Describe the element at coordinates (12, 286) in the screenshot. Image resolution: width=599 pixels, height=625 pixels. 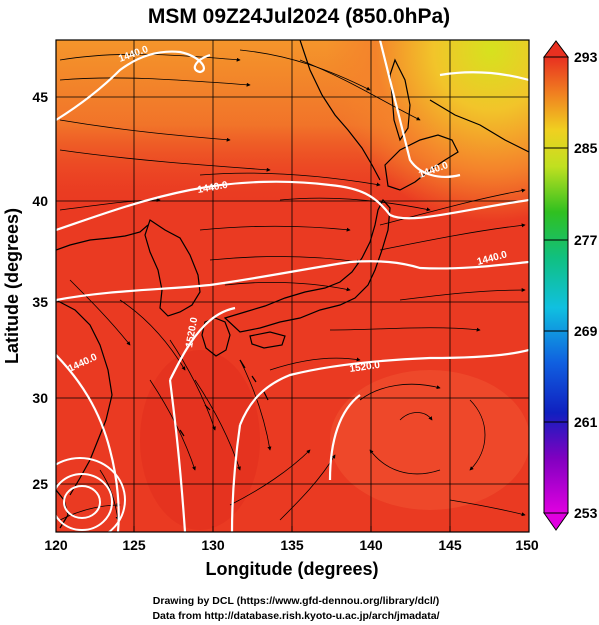
I see `y-axis-title: Latitude (degrees)` at that location.